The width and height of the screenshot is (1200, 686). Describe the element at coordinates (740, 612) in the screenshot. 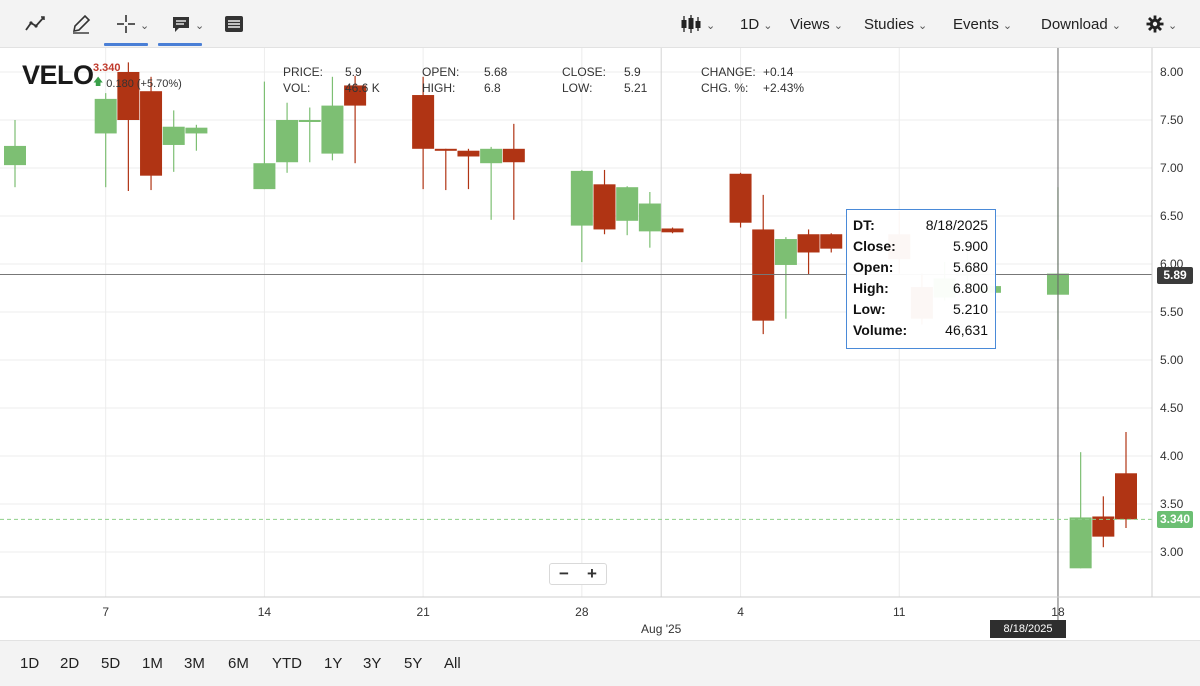

I see `x-tick-label: 4` at that location.